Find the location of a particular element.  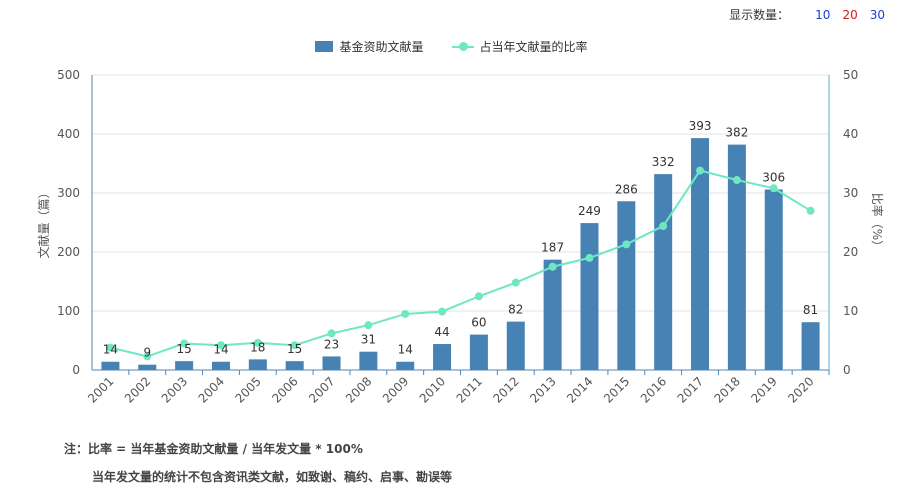

display-count-label: 显示数量： is located at coordinates (759, 15).